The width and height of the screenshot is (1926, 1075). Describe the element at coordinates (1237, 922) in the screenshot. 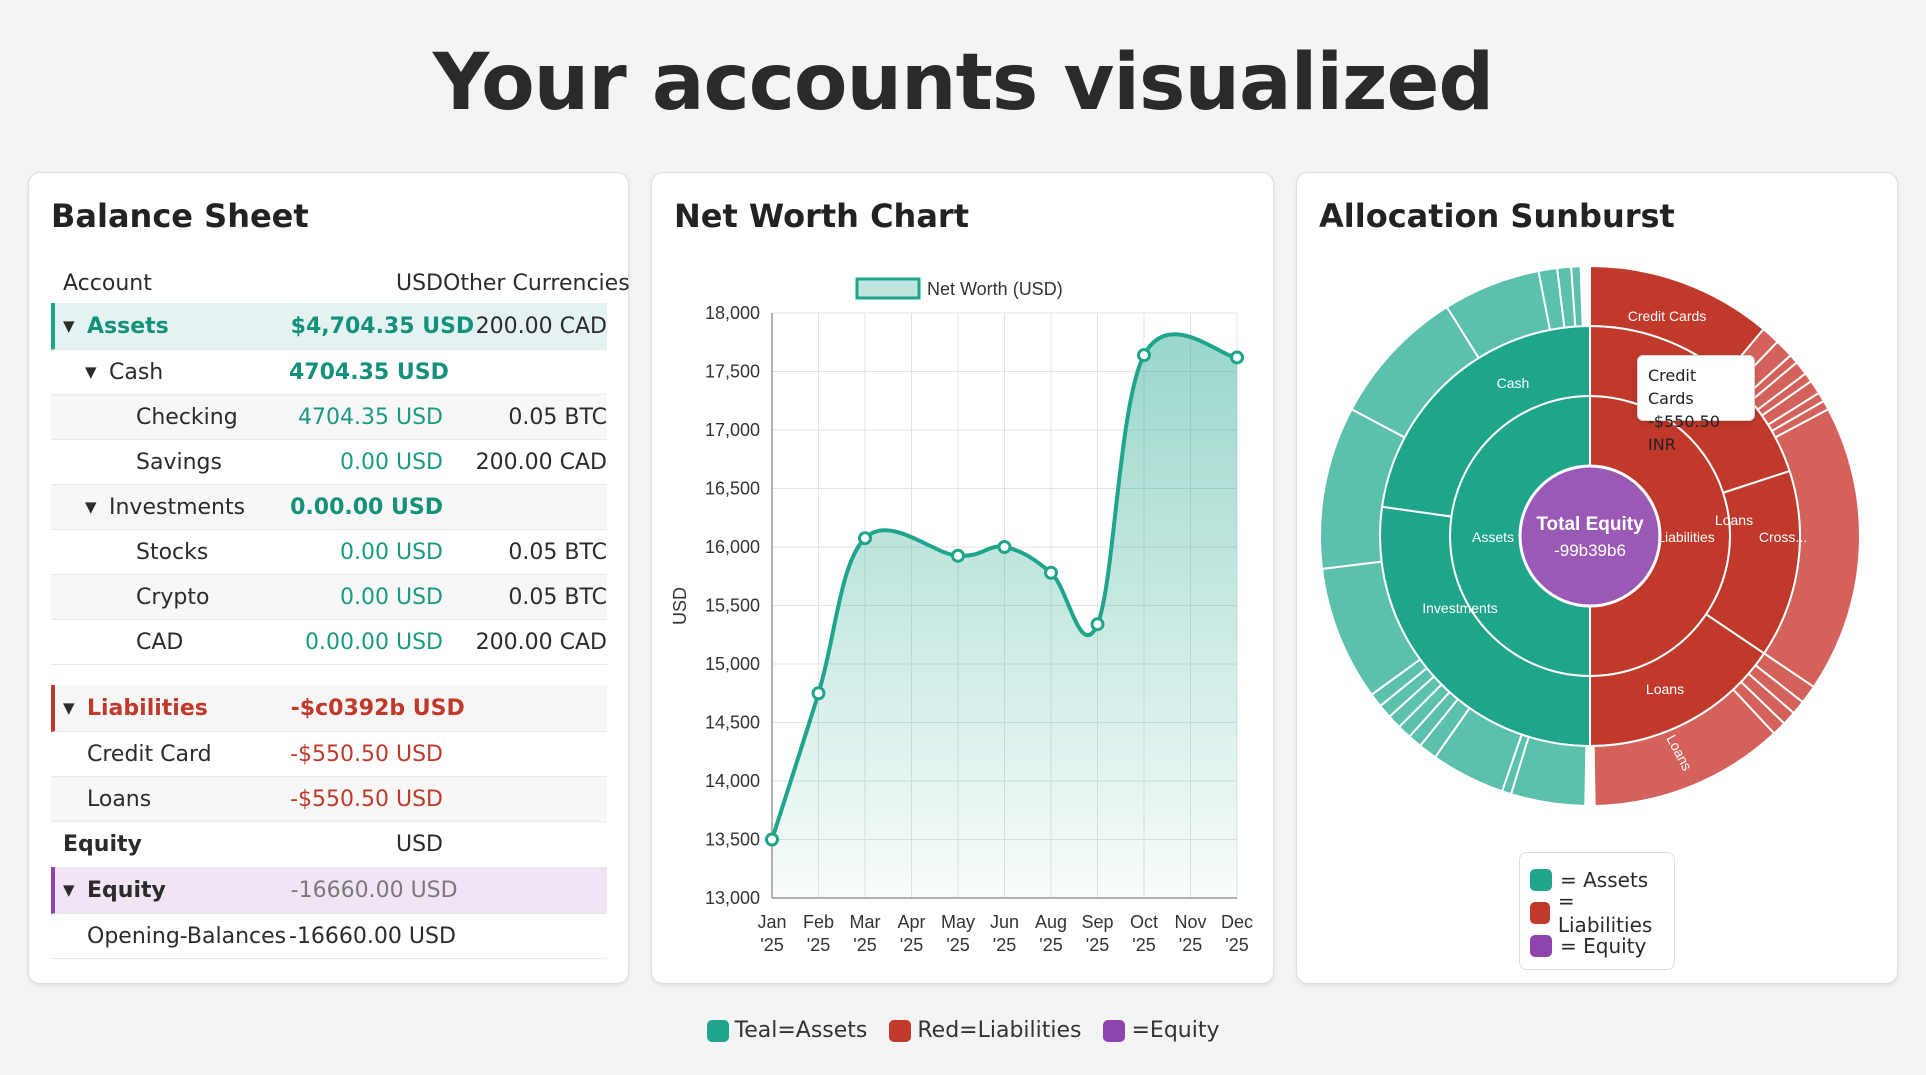

I see `x-tick-label: Dec` at that location.